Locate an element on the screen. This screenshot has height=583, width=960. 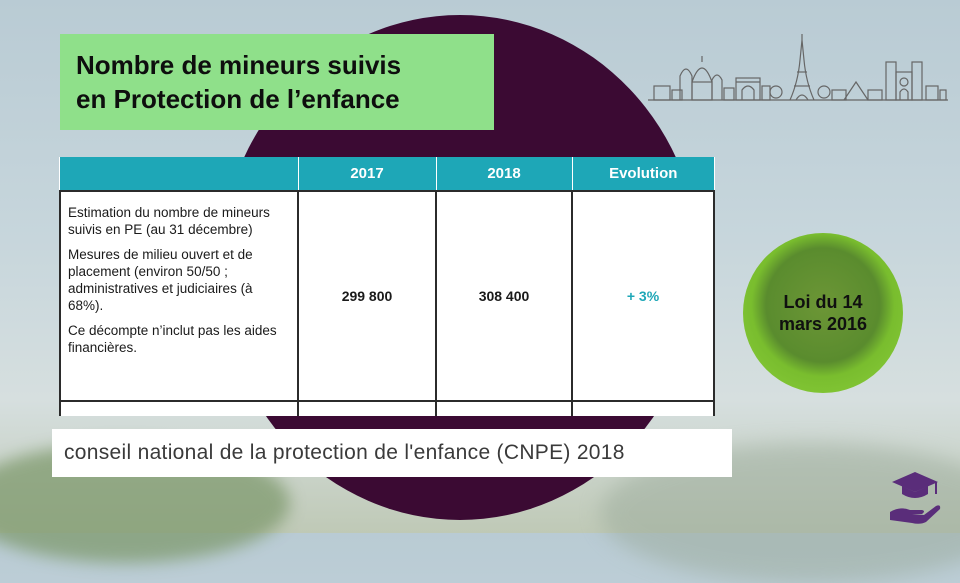
table-header-row: 2017 2018 Evolution is located at coordinates (387, 174).